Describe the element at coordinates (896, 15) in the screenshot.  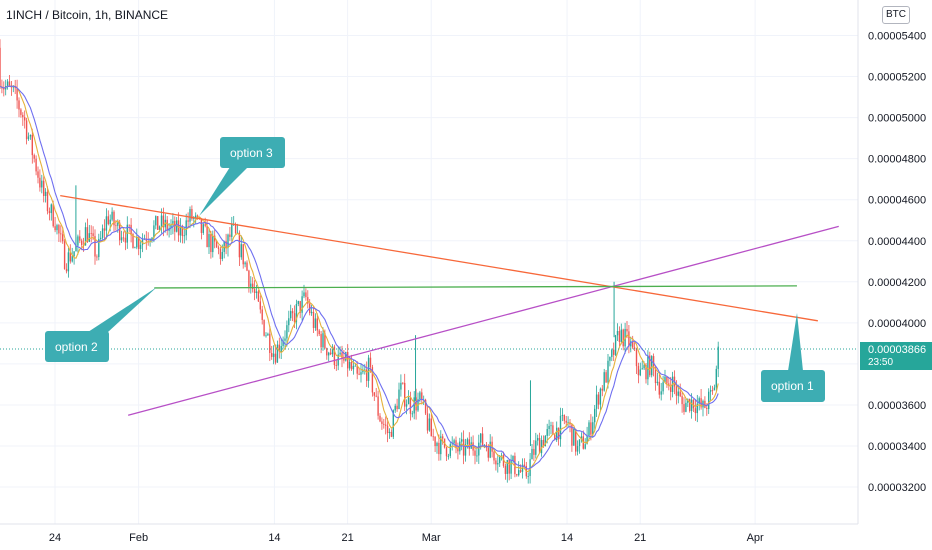
I see `currency-button: BTC` at that location.